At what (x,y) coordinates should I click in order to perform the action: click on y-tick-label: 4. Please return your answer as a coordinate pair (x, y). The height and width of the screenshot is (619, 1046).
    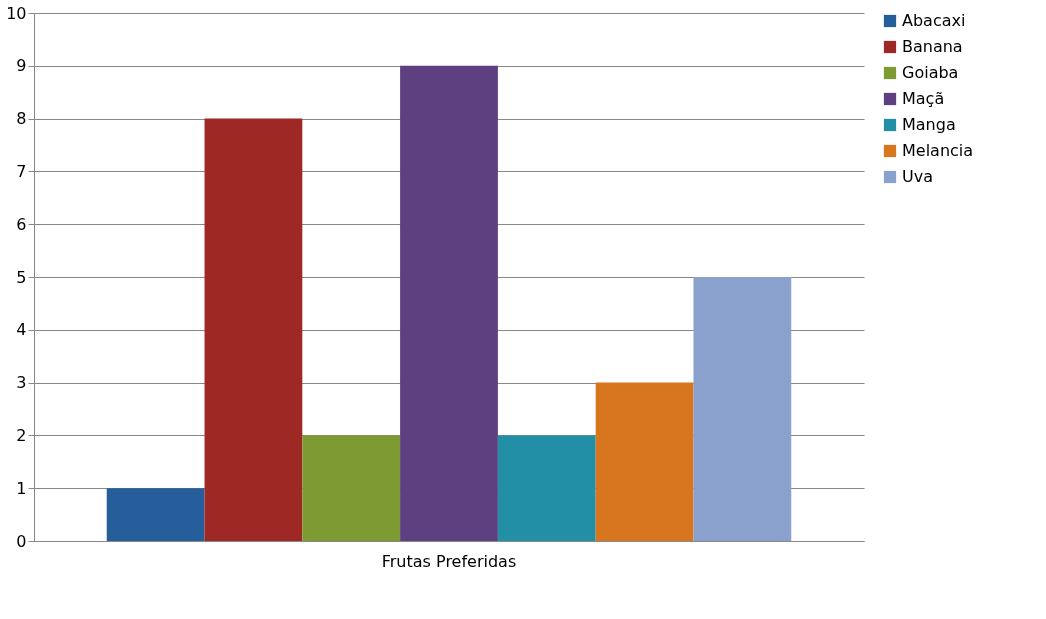
    Looking at the image, I should click on (21, 330).